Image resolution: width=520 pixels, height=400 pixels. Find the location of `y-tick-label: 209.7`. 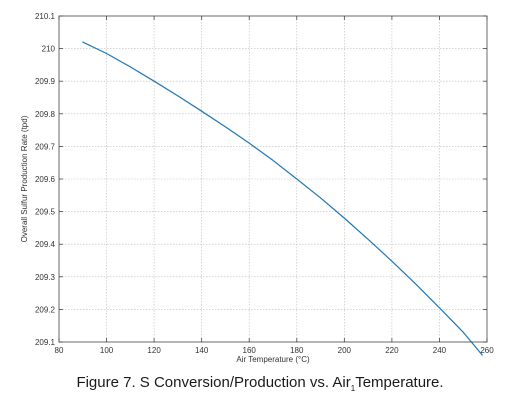

y-tick-label: 209.7 is located at coordinates (45, 146).